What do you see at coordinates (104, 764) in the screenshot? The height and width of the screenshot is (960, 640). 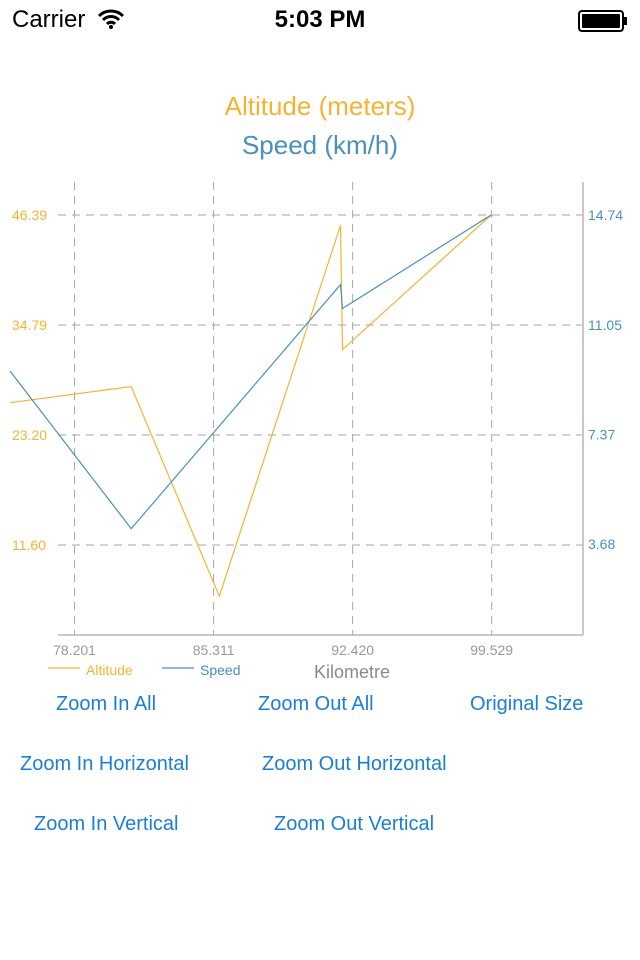 I see `zoom-in-horizontal-button: Zoom In Horizontal` at bounding box center [104, 764].